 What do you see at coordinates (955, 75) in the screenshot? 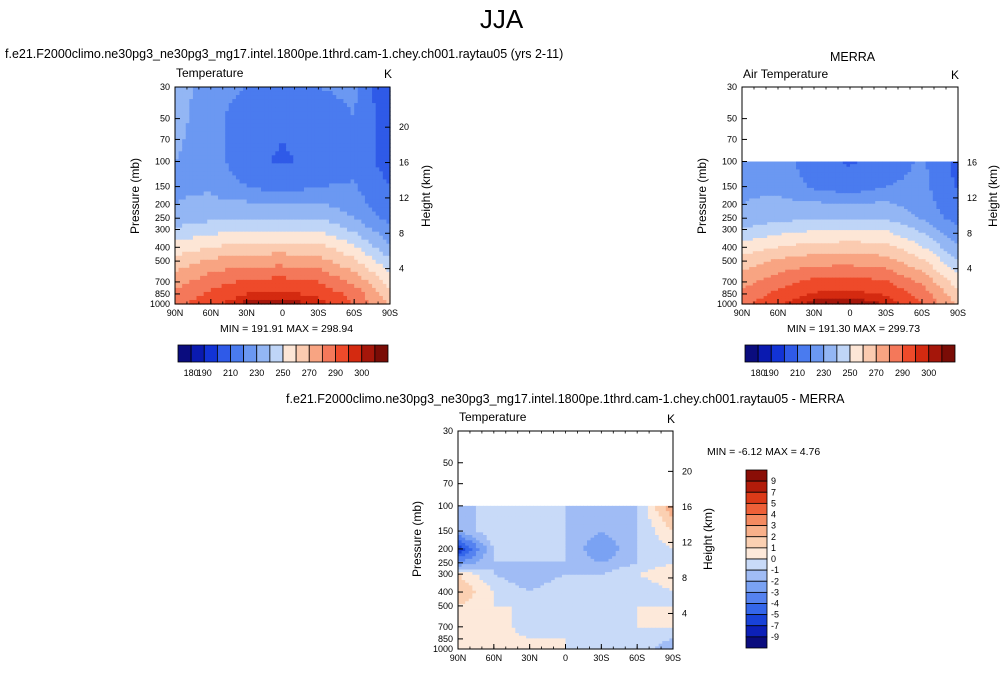
I see `merra-units-label: K` at bounding box center [955, 75].